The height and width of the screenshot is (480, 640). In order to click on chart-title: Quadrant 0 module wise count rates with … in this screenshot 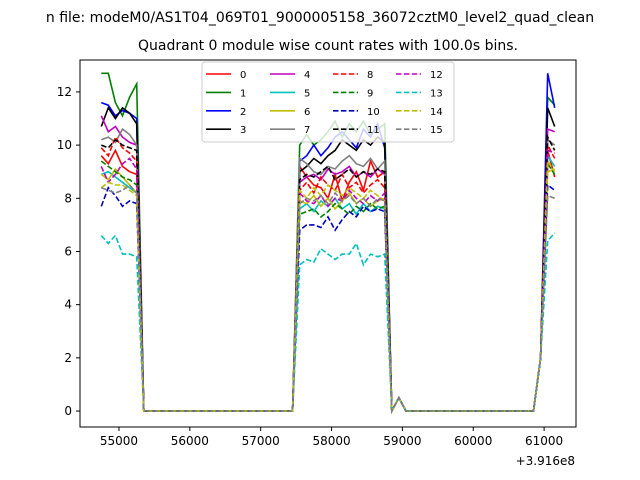, I will do `click(328, 46)`.